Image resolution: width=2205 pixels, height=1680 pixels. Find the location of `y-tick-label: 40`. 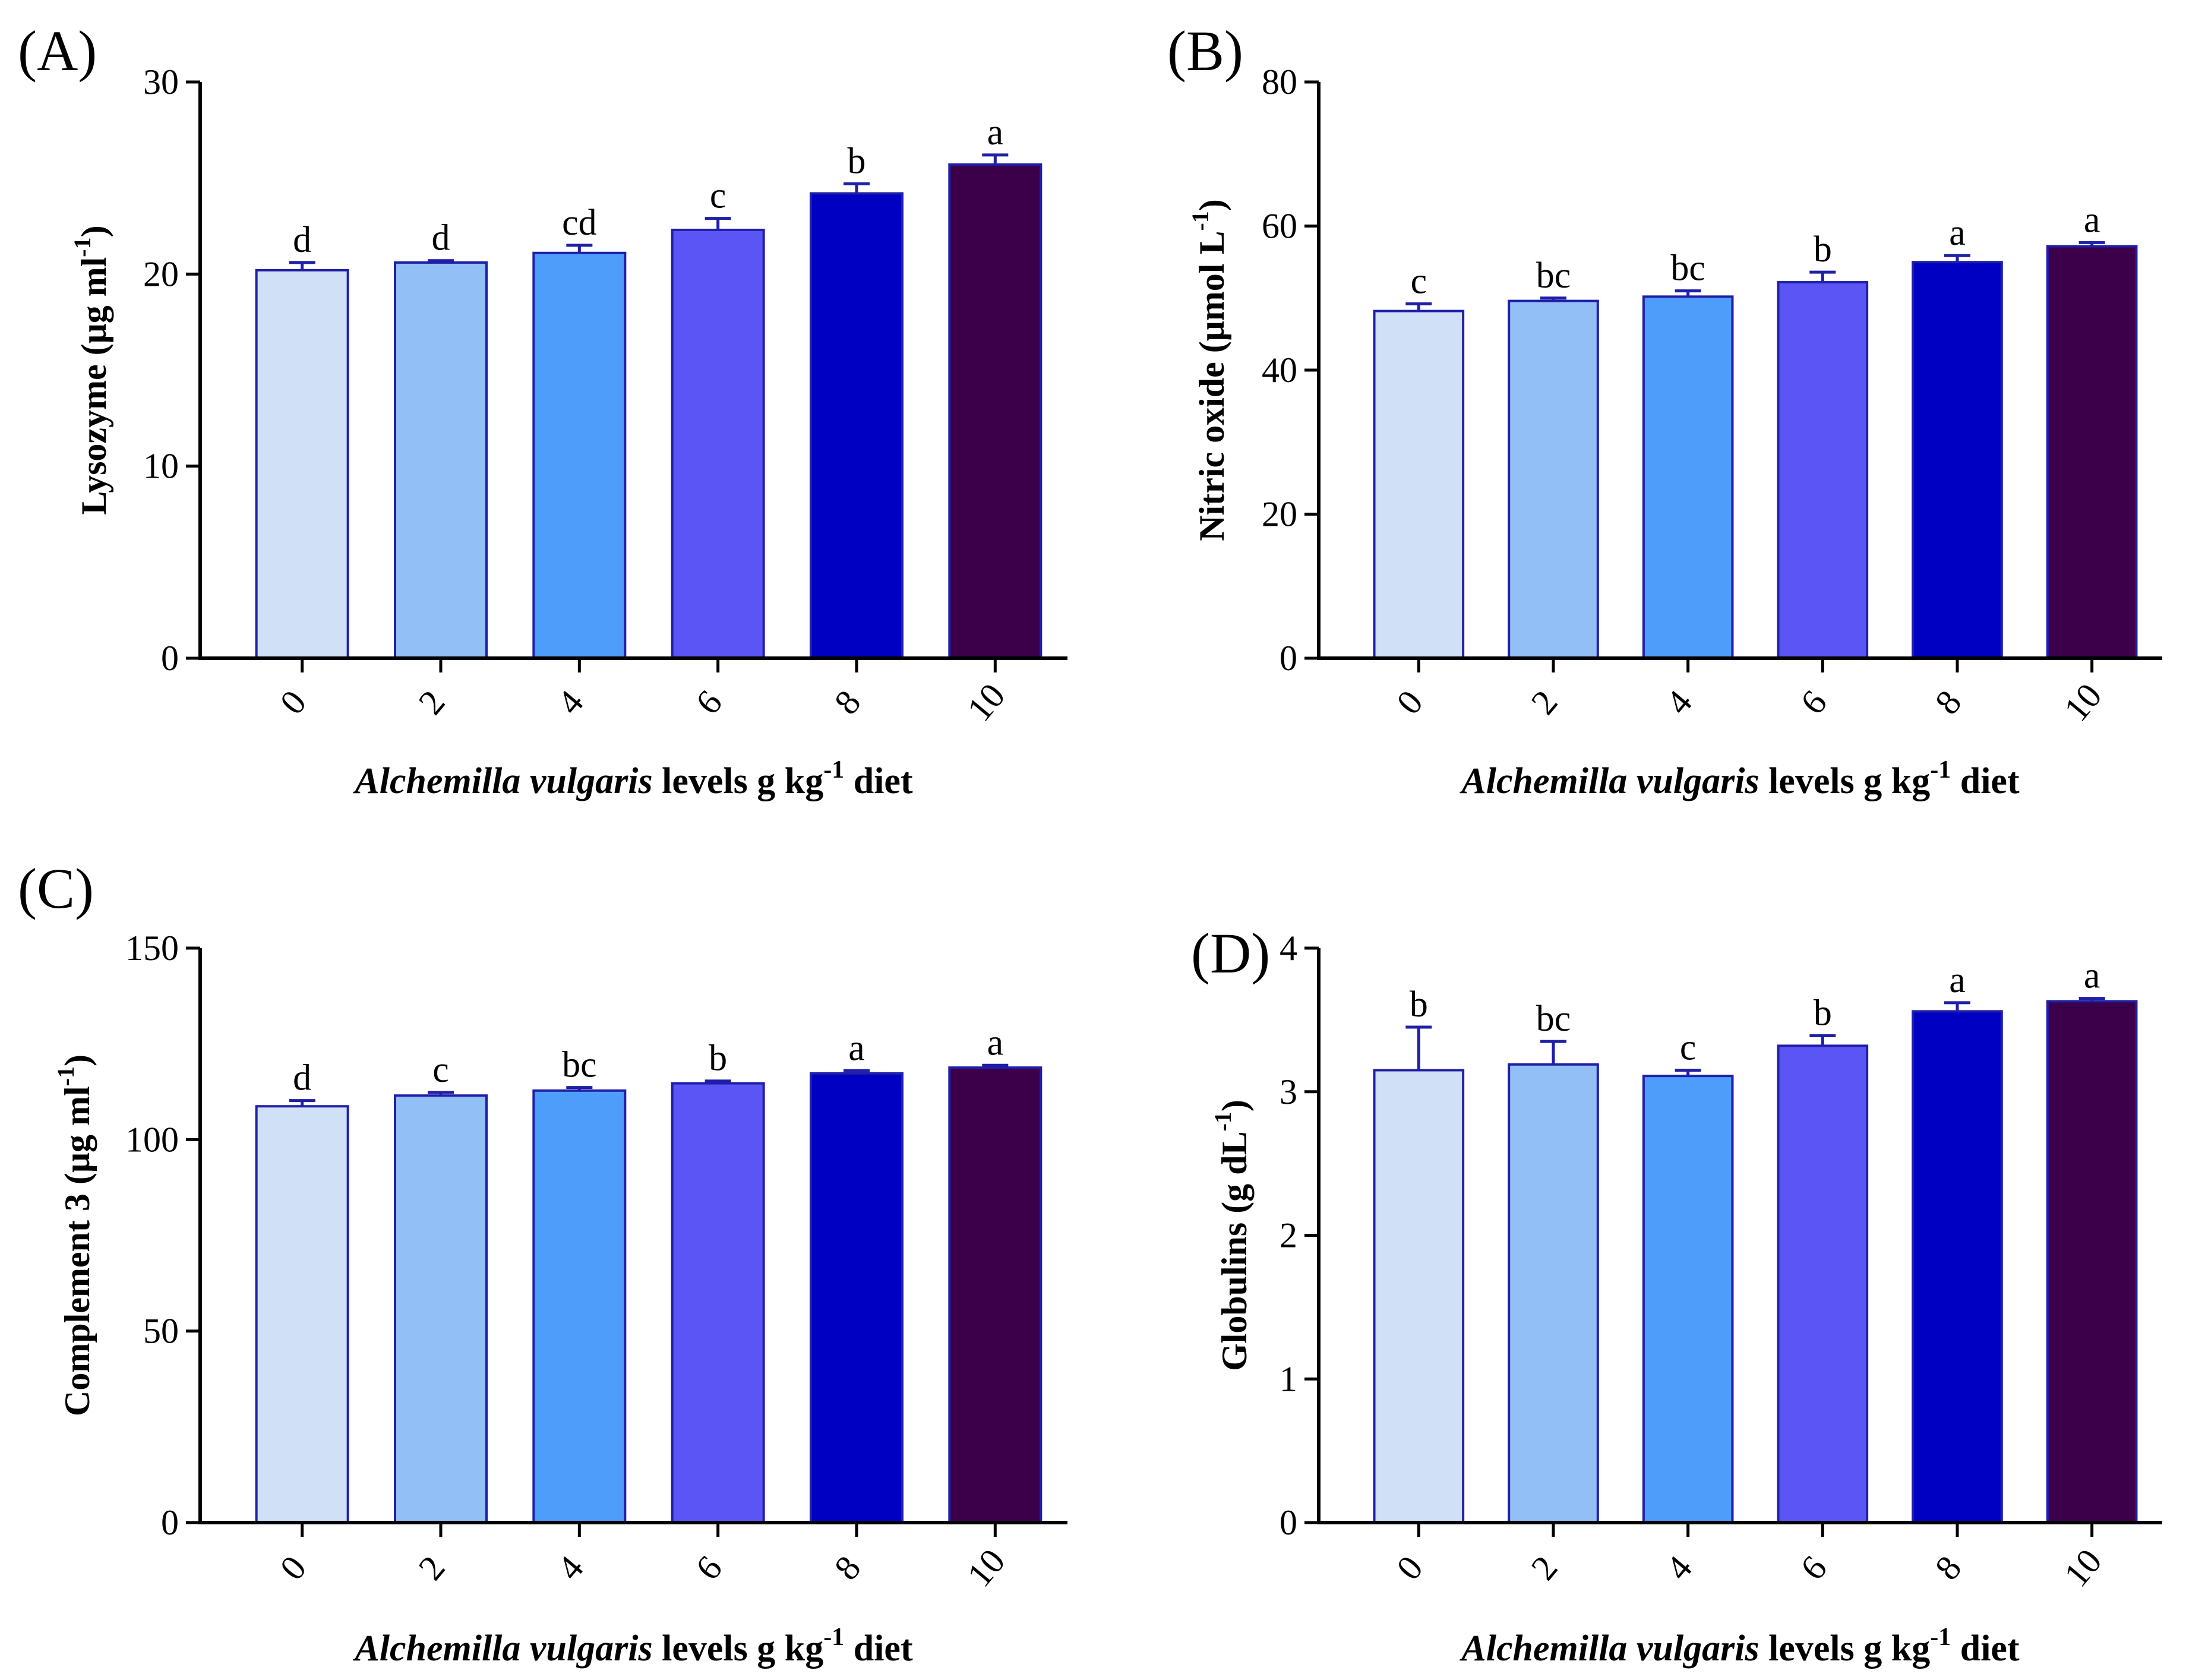

y-tick-label: 40 is located at coordinates (1279, 370).